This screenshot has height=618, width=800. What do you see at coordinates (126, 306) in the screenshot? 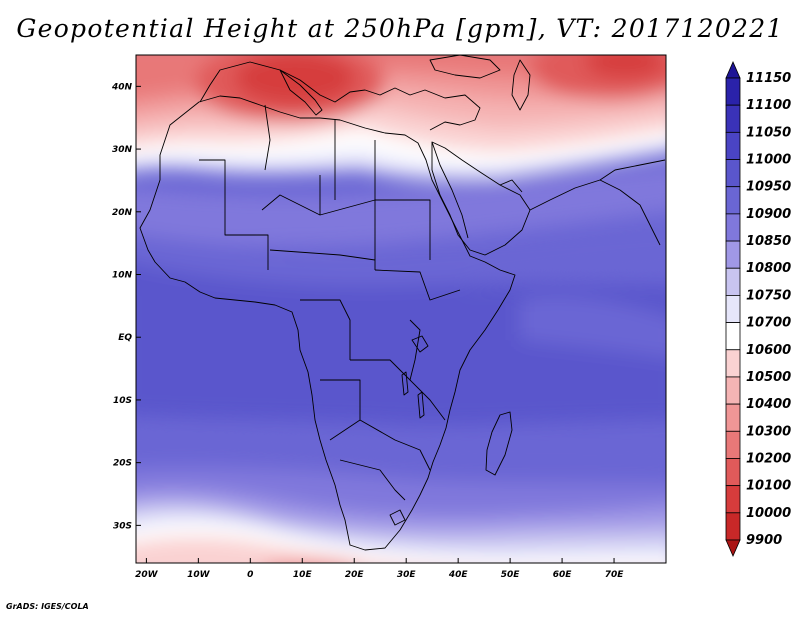
I see `y-axis: 40N 30N 20N 10N EQ 10S 20S 30S` at bounding box center [126, 306].